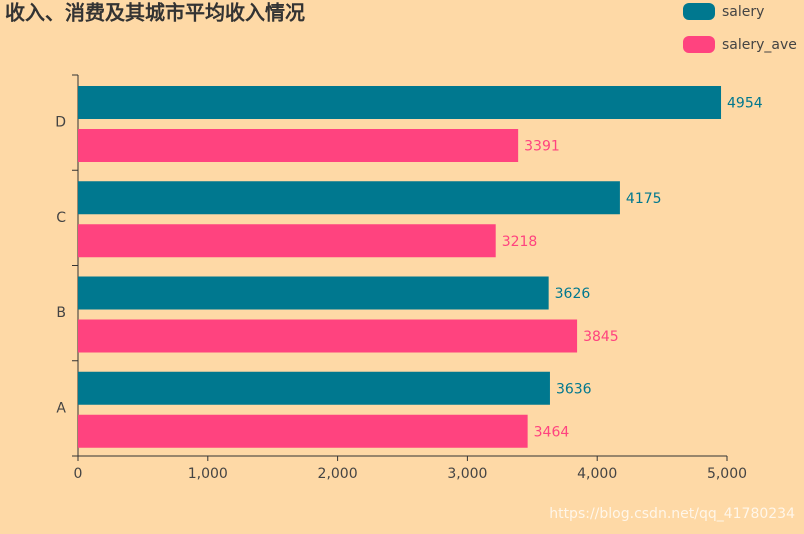 Image resolution: width=804 pixels, height=534 pixels. I want to click on value-label: 3464, so click(552, 432).